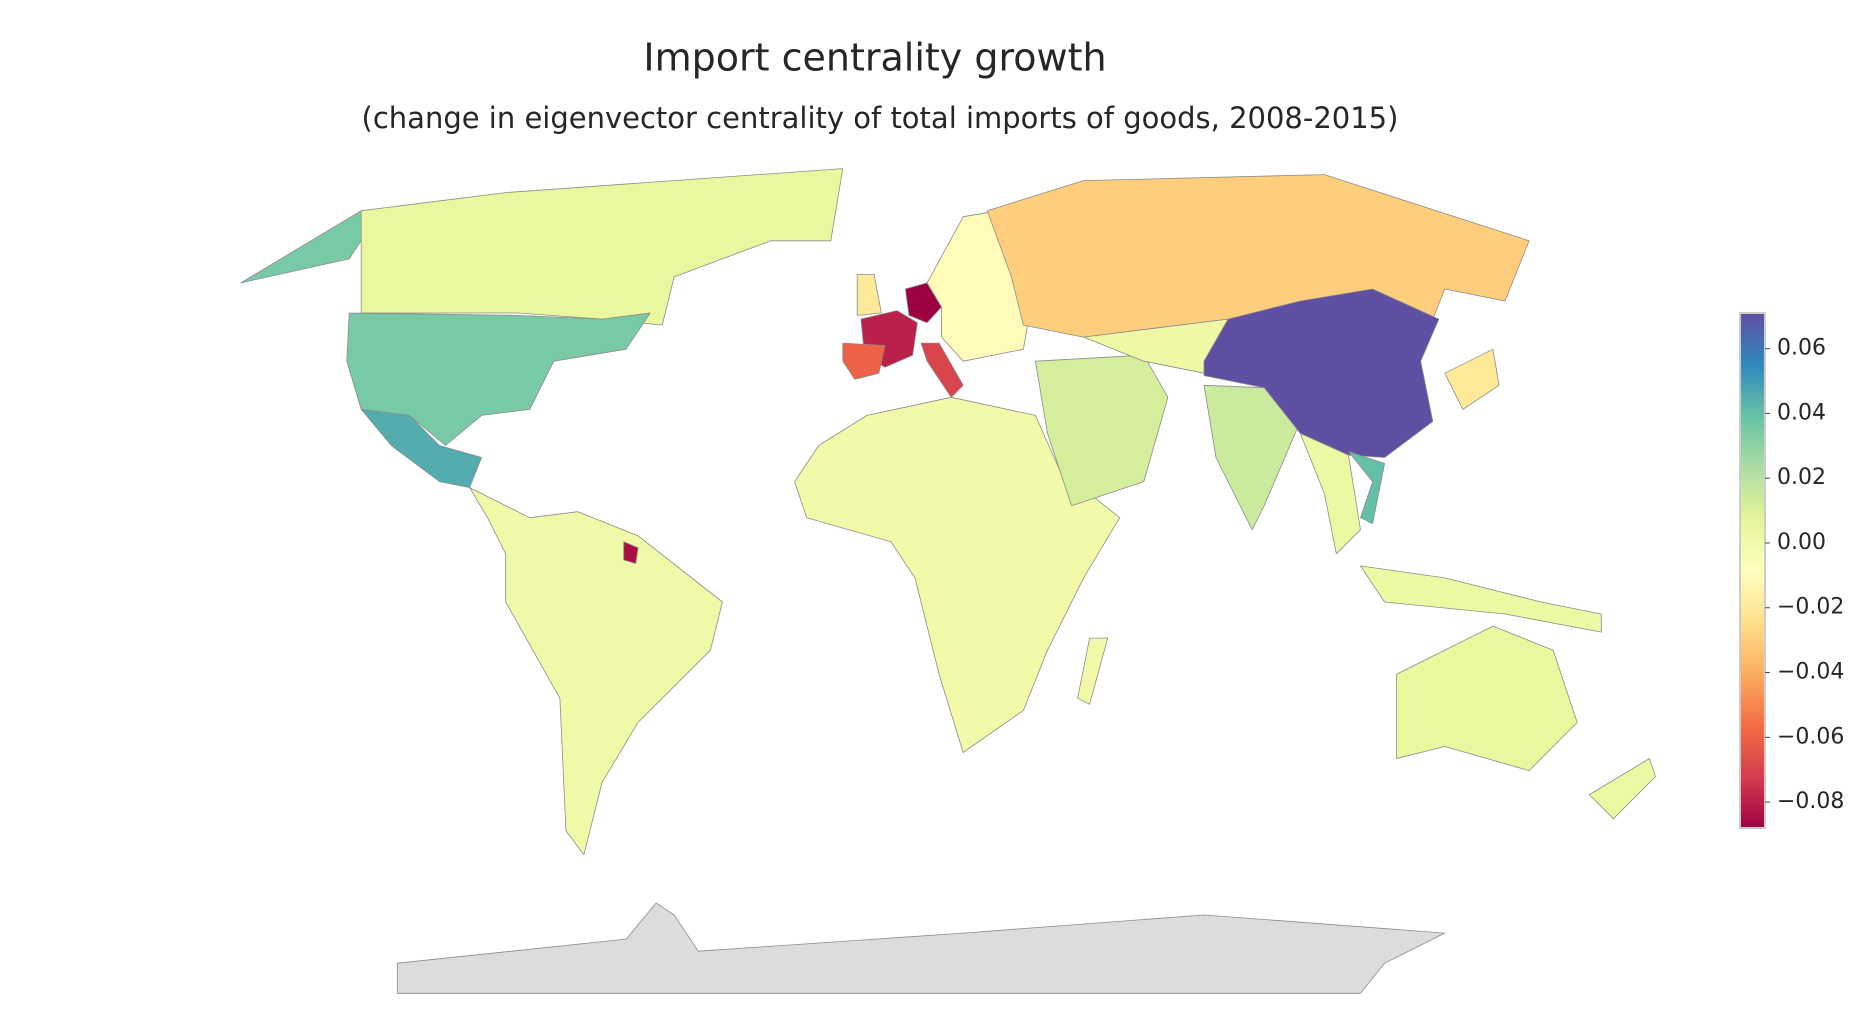 This screenshot has width=1866, height=1026. What do you see at coordinates (1810, 736) in the screenshot?
I see `colorbar-tick-label: −0.06` at bounding box center [1810, 736].